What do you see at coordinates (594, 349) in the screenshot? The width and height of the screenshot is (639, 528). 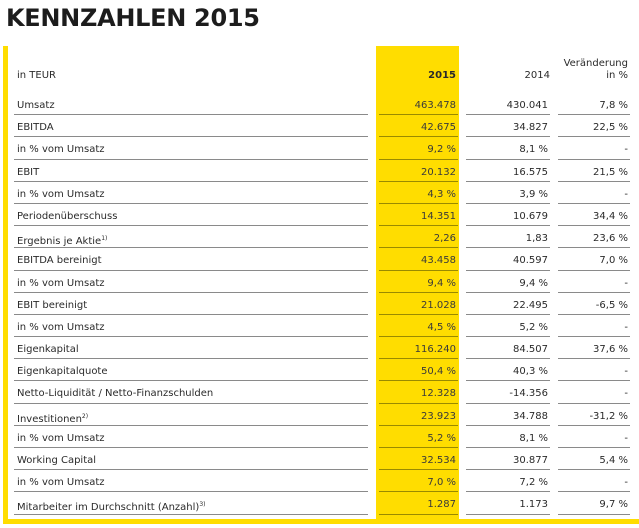 I see `value-change: 37,6 %` at bounding box center [594, 349].